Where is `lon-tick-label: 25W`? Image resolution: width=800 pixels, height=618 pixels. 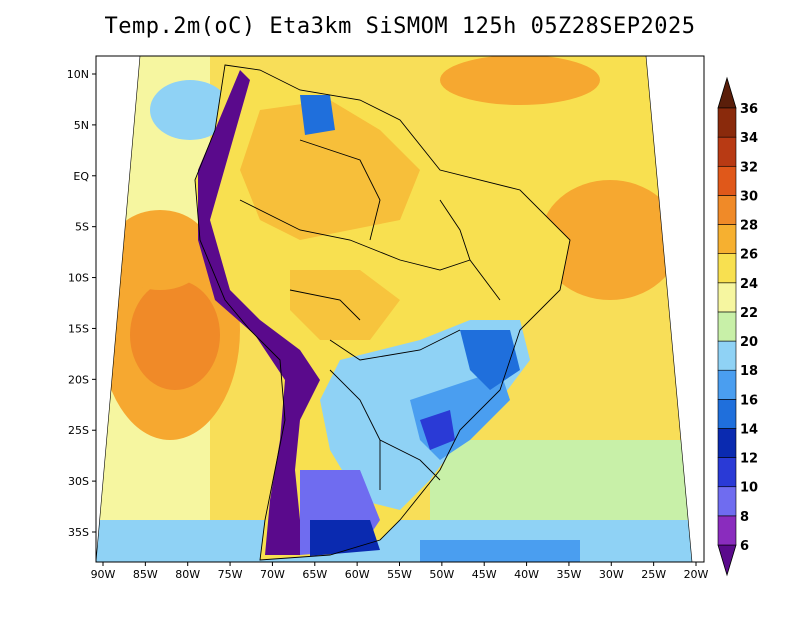 lon-tick-label: 25W is located at coordinates (653, 574).